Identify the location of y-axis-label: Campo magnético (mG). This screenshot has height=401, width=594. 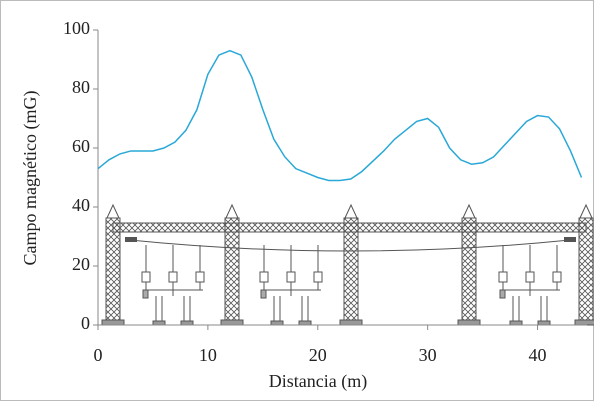
(30, 178).